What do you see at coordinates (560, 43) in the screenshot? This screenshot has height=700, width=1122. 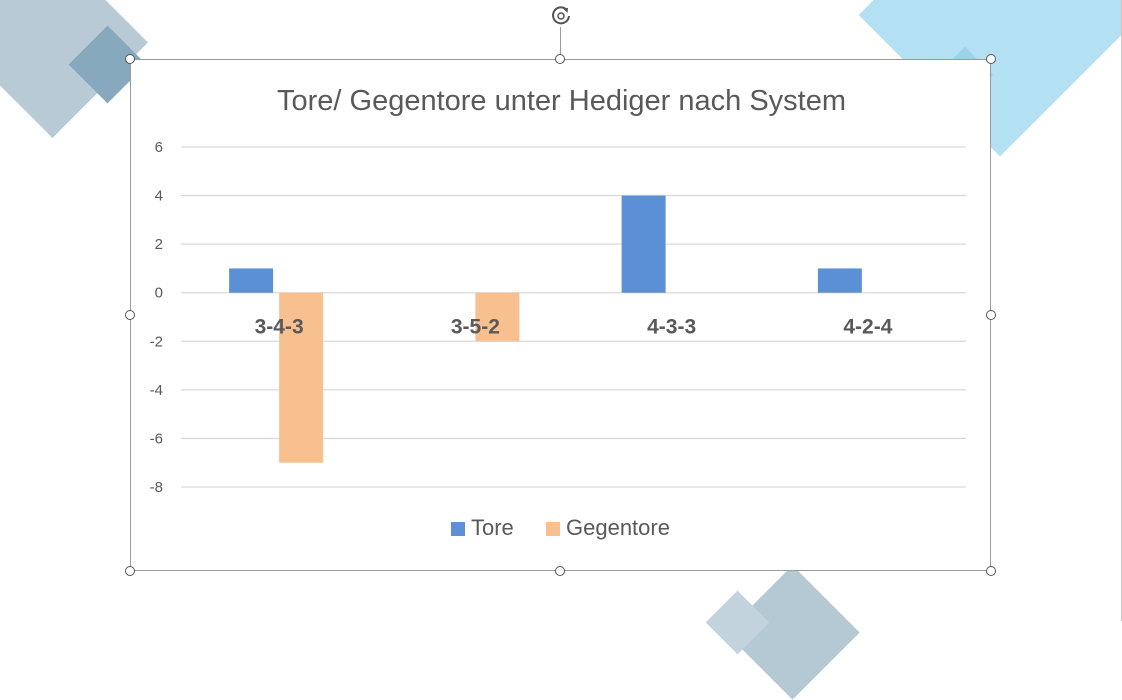 I see `rotate-connector` at bounding box center [560, 43].